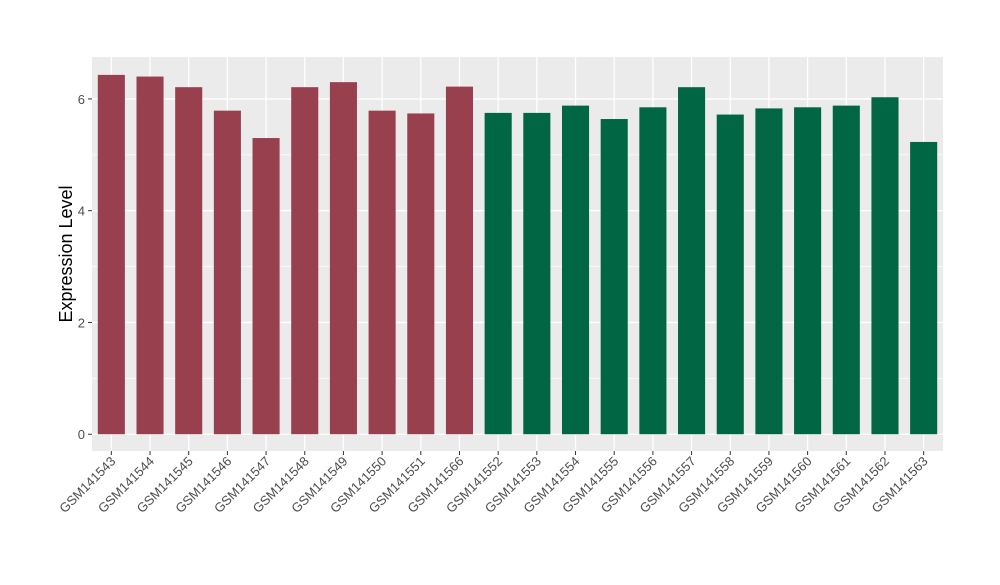  What do you see at coordinates (498, 273) in the screenshot?
I see `bar-GSM141552` at bounding box center [498, 273].